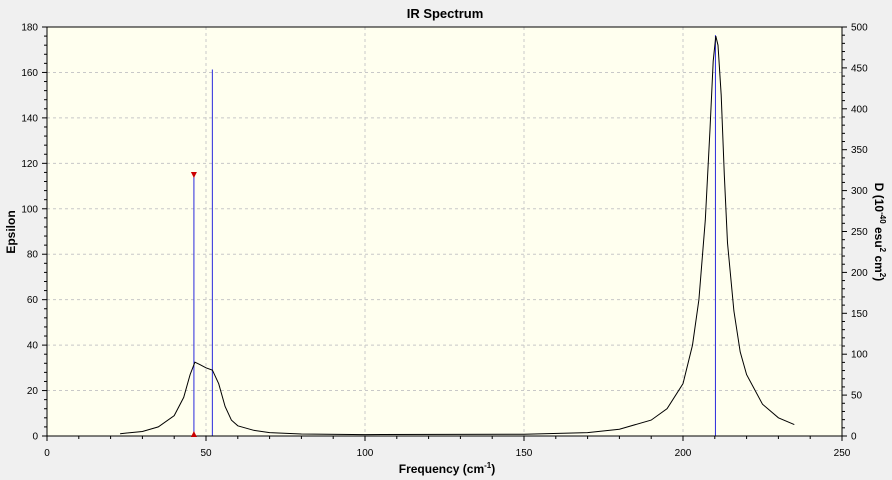  What do you see at coordinates (854, 437) in the screenshot?
I see `y2-tick-label: 0` at bounding box center [854, 437].